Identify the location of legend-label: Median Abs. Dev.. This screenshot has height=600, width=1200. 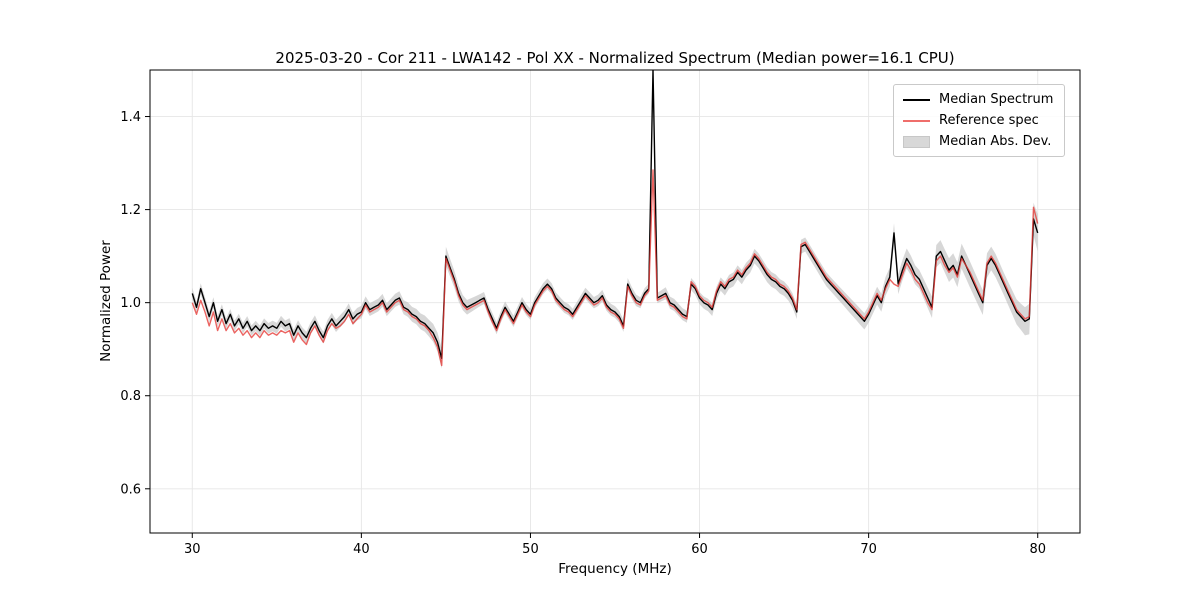
(995, 141).